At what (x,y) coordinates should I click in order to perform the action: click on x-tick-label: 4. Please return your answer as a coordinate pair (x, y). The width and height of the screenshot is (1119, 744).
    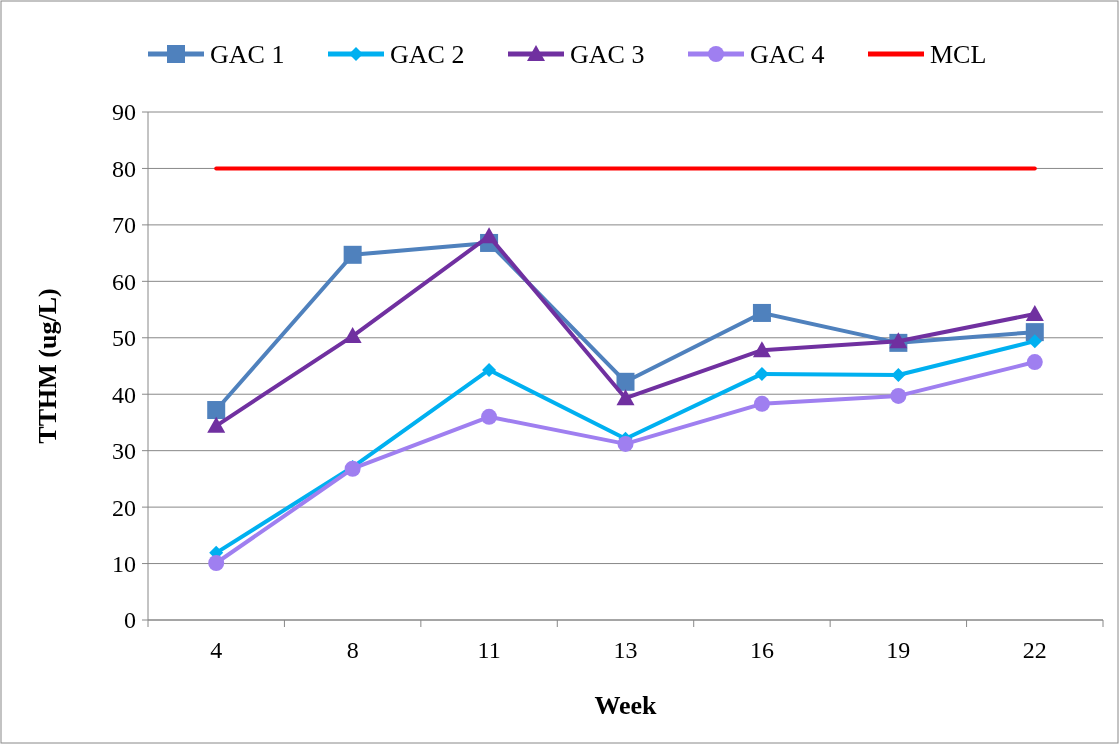
    Looking at the image, I should click on (216, 650).